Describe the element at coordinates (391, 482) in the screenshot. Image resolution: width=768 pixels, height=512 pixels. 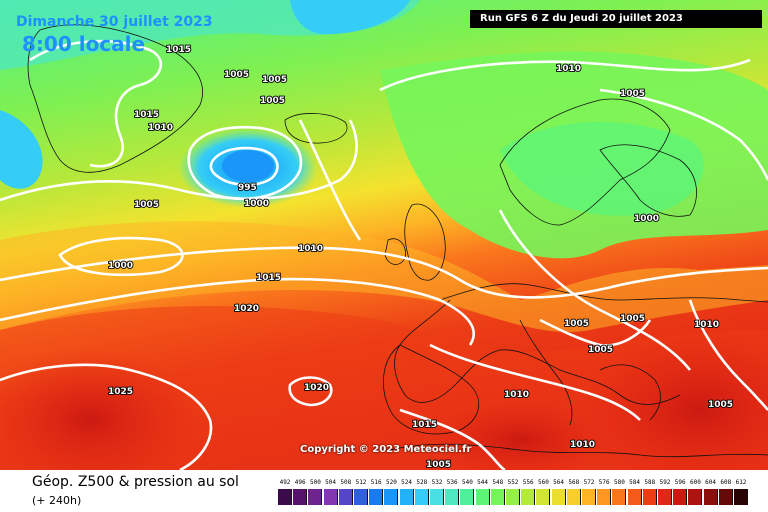
I see `legend-label: 520` at that location.